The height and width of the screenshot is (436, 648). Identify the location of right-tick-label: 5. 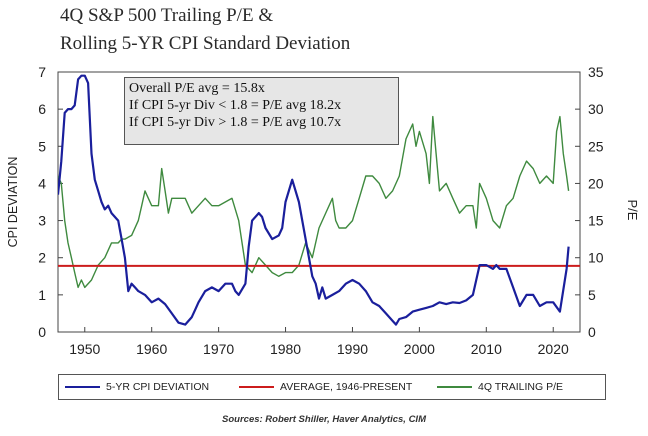
(592, 295).